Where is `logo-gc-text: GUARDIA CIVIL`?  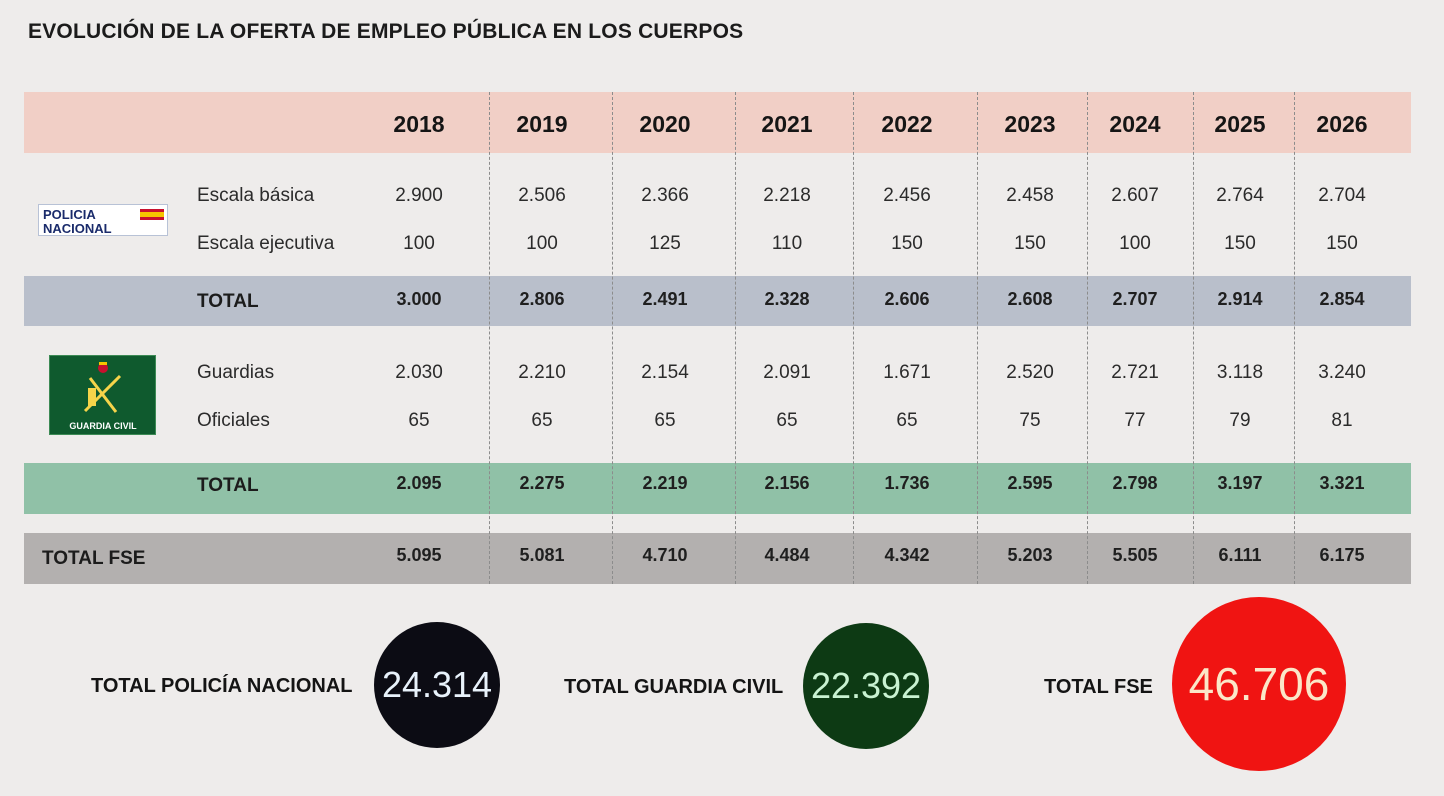 logo-gc-text: GUARDIA CIVIL is located at coordinates (103, 426).